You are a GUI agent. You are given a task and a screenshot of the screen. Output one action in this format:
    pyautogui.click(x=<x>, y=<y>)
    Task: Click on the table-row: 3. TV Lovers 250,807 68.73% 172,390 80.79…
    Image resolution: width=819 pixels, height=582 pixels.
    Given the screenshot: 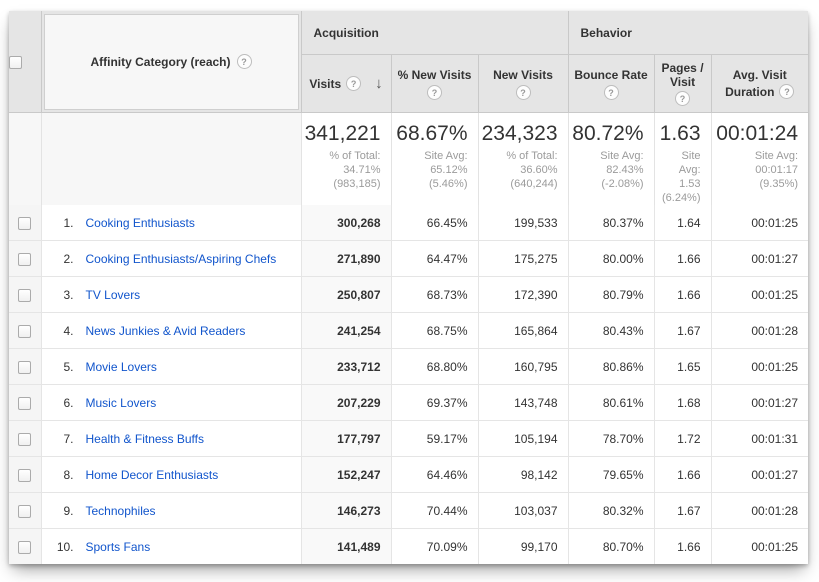 What is the action you would take?
    pyautogui.click(x=409, y=294)
    